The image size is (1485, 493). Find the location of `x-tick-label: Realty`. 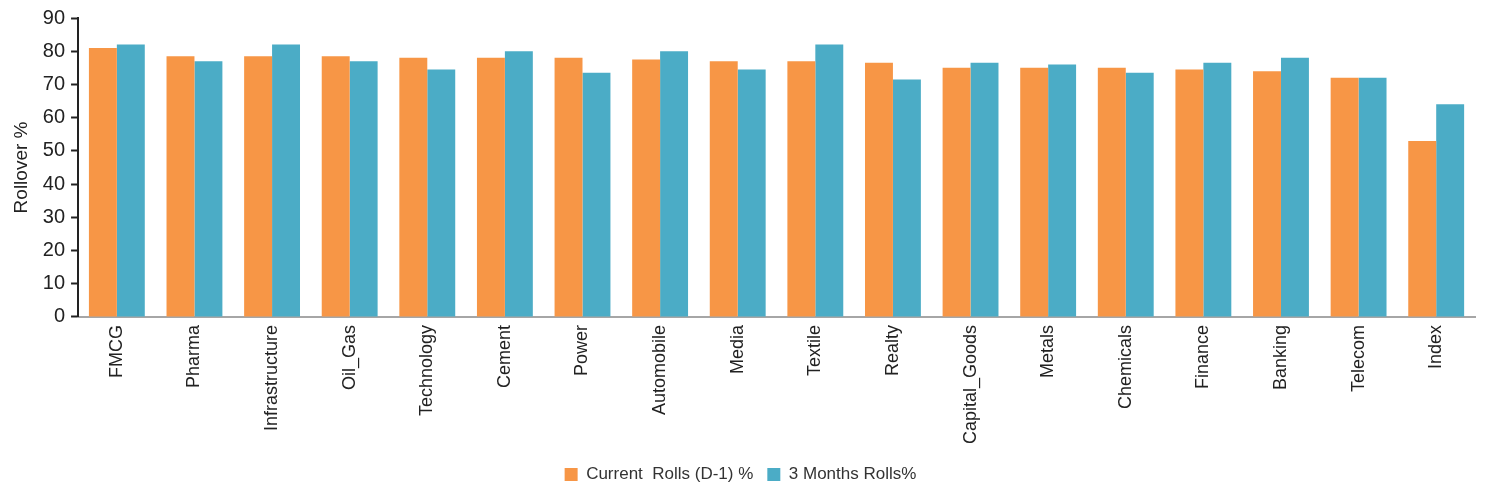

x-tick-label: Realty is located at coordinates (891, 350).